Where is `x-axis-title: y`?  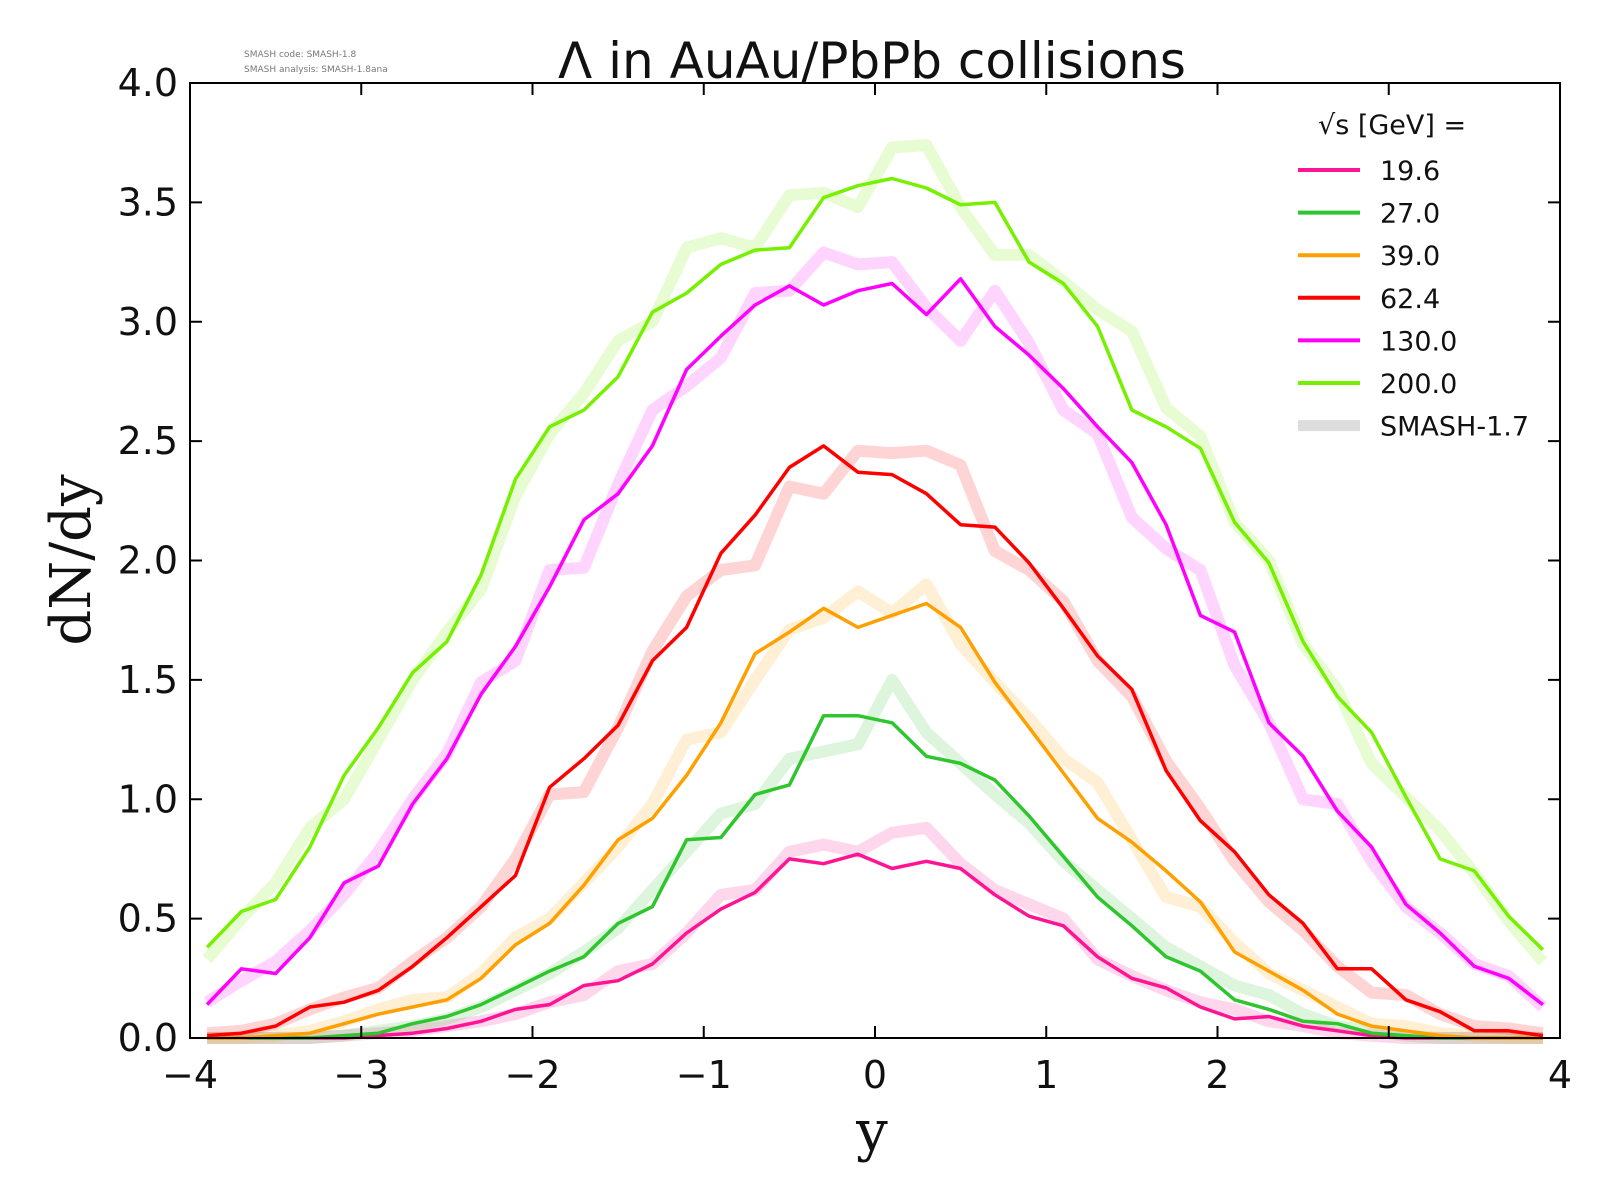 x-axis-title: y is located at coordinates (871, 1131).